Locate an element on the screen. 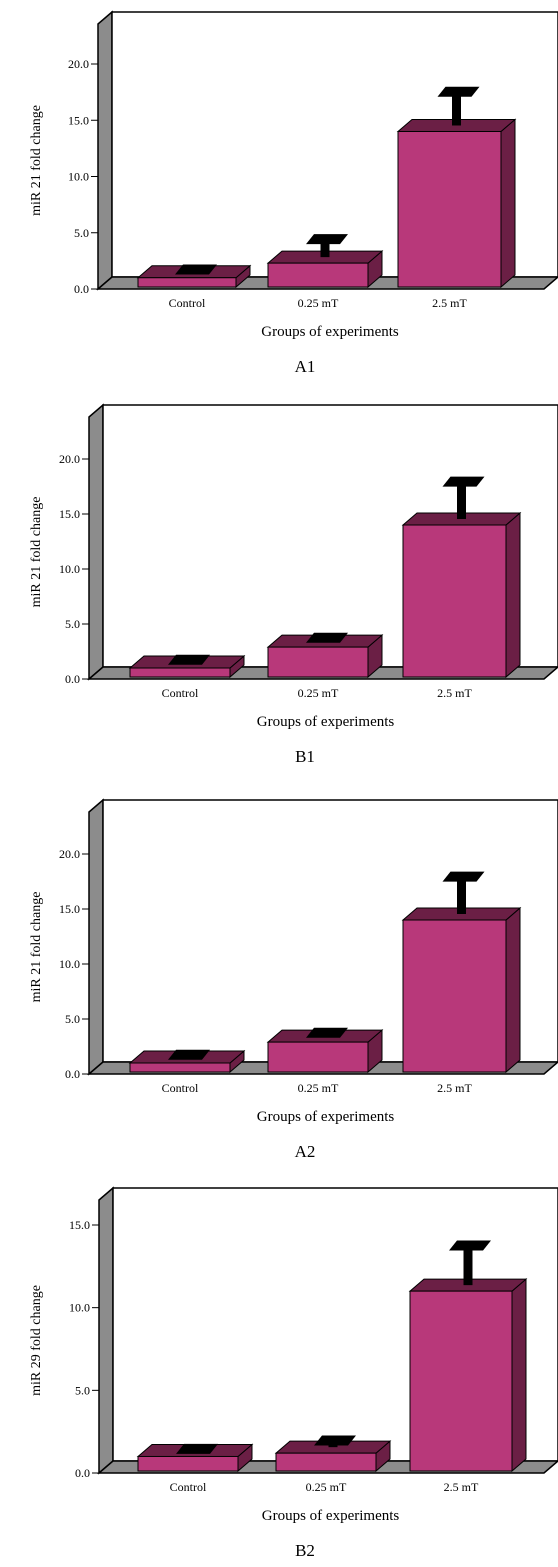  panel-label: A2 is located at coordinates (305, 1151).